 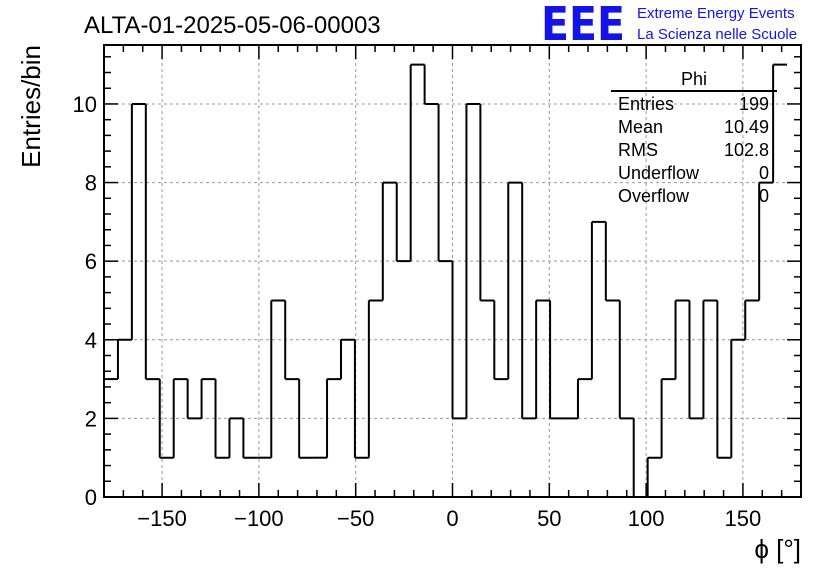 What do you see at coordinates (85, 104) in the screenshot?
I see `y-tick-label: 10` at bounding box center [85, 104].